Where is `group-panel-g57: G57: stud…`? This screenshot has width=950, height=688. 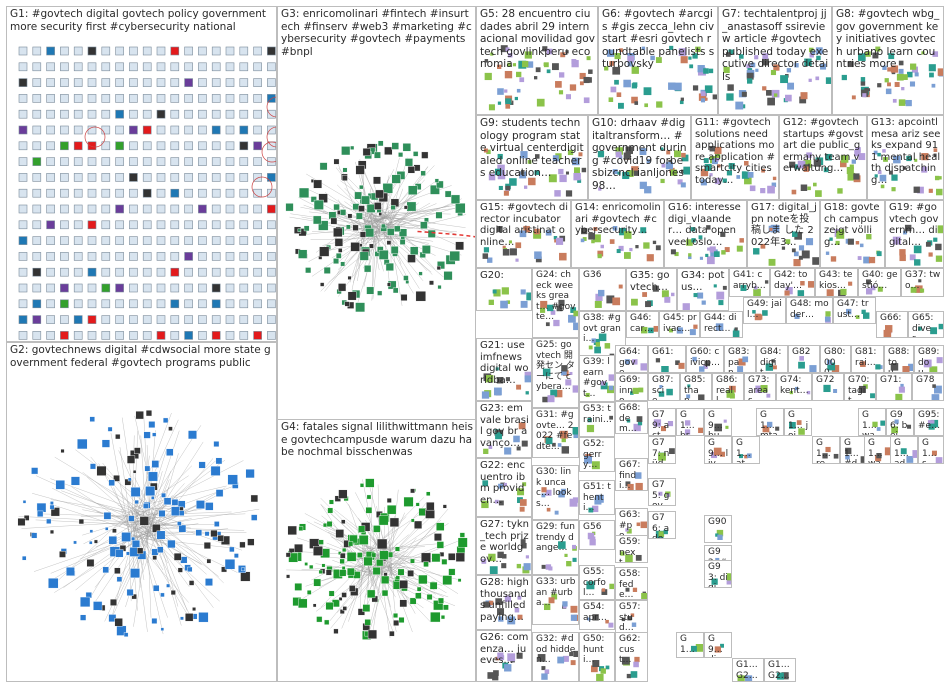 group-panel-g57: G57: stud… is located at coordinates (631, 616).